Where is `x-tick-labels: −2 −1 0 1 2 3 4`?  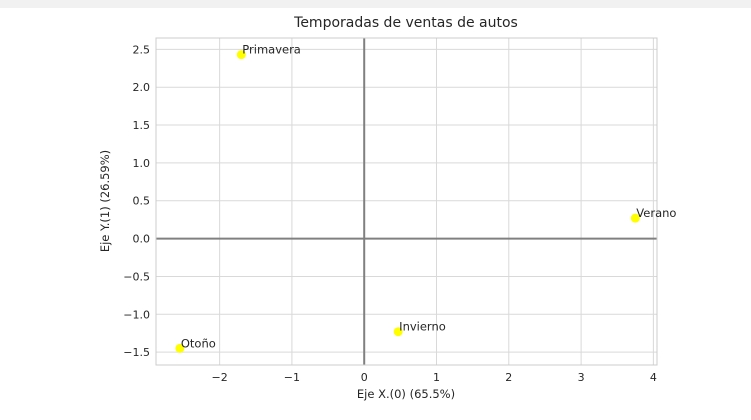
x-tick-labels: −2 −1 0 1 2 3 4 is located at coordinates (434, 377).